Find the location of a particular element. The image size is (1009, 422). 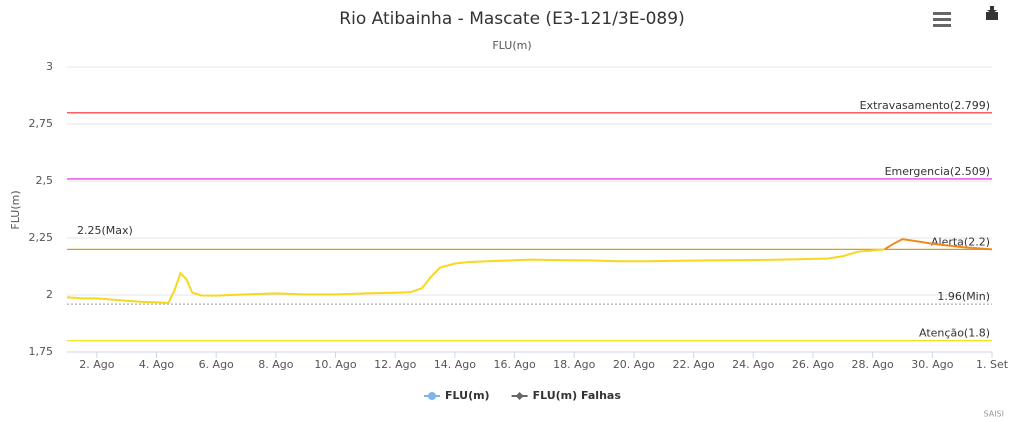

chart-title: Rio Atibainha - Mascate (E3-121/3E-089) is located at coordinates (511, 19).